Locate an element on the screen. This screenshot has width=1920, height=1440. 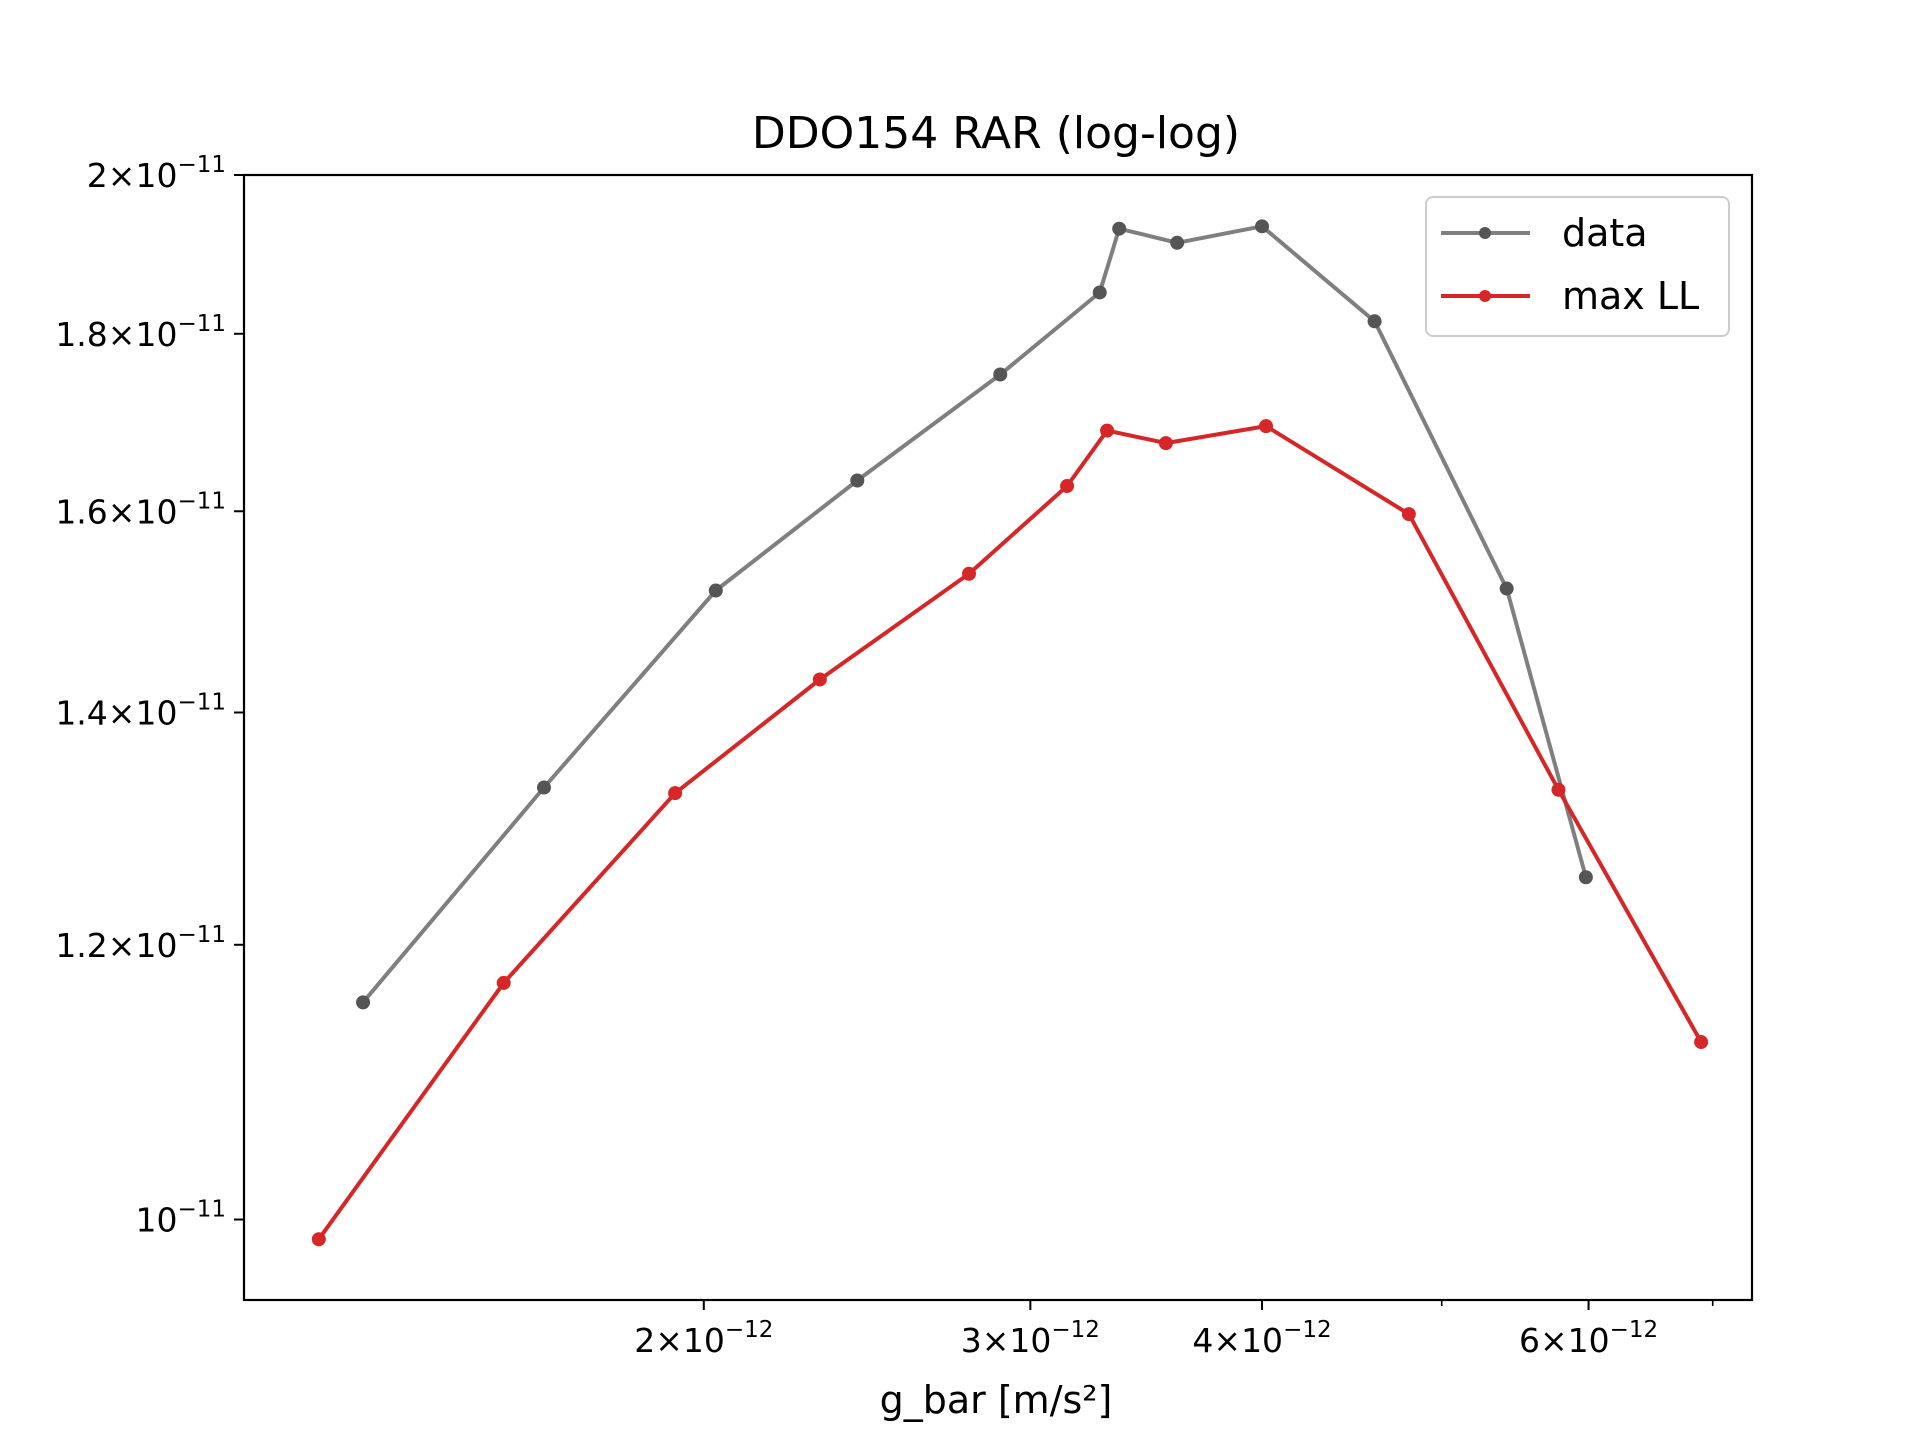
x-tick-label-mantissa: 2 is located at coordinates (644, 1340).